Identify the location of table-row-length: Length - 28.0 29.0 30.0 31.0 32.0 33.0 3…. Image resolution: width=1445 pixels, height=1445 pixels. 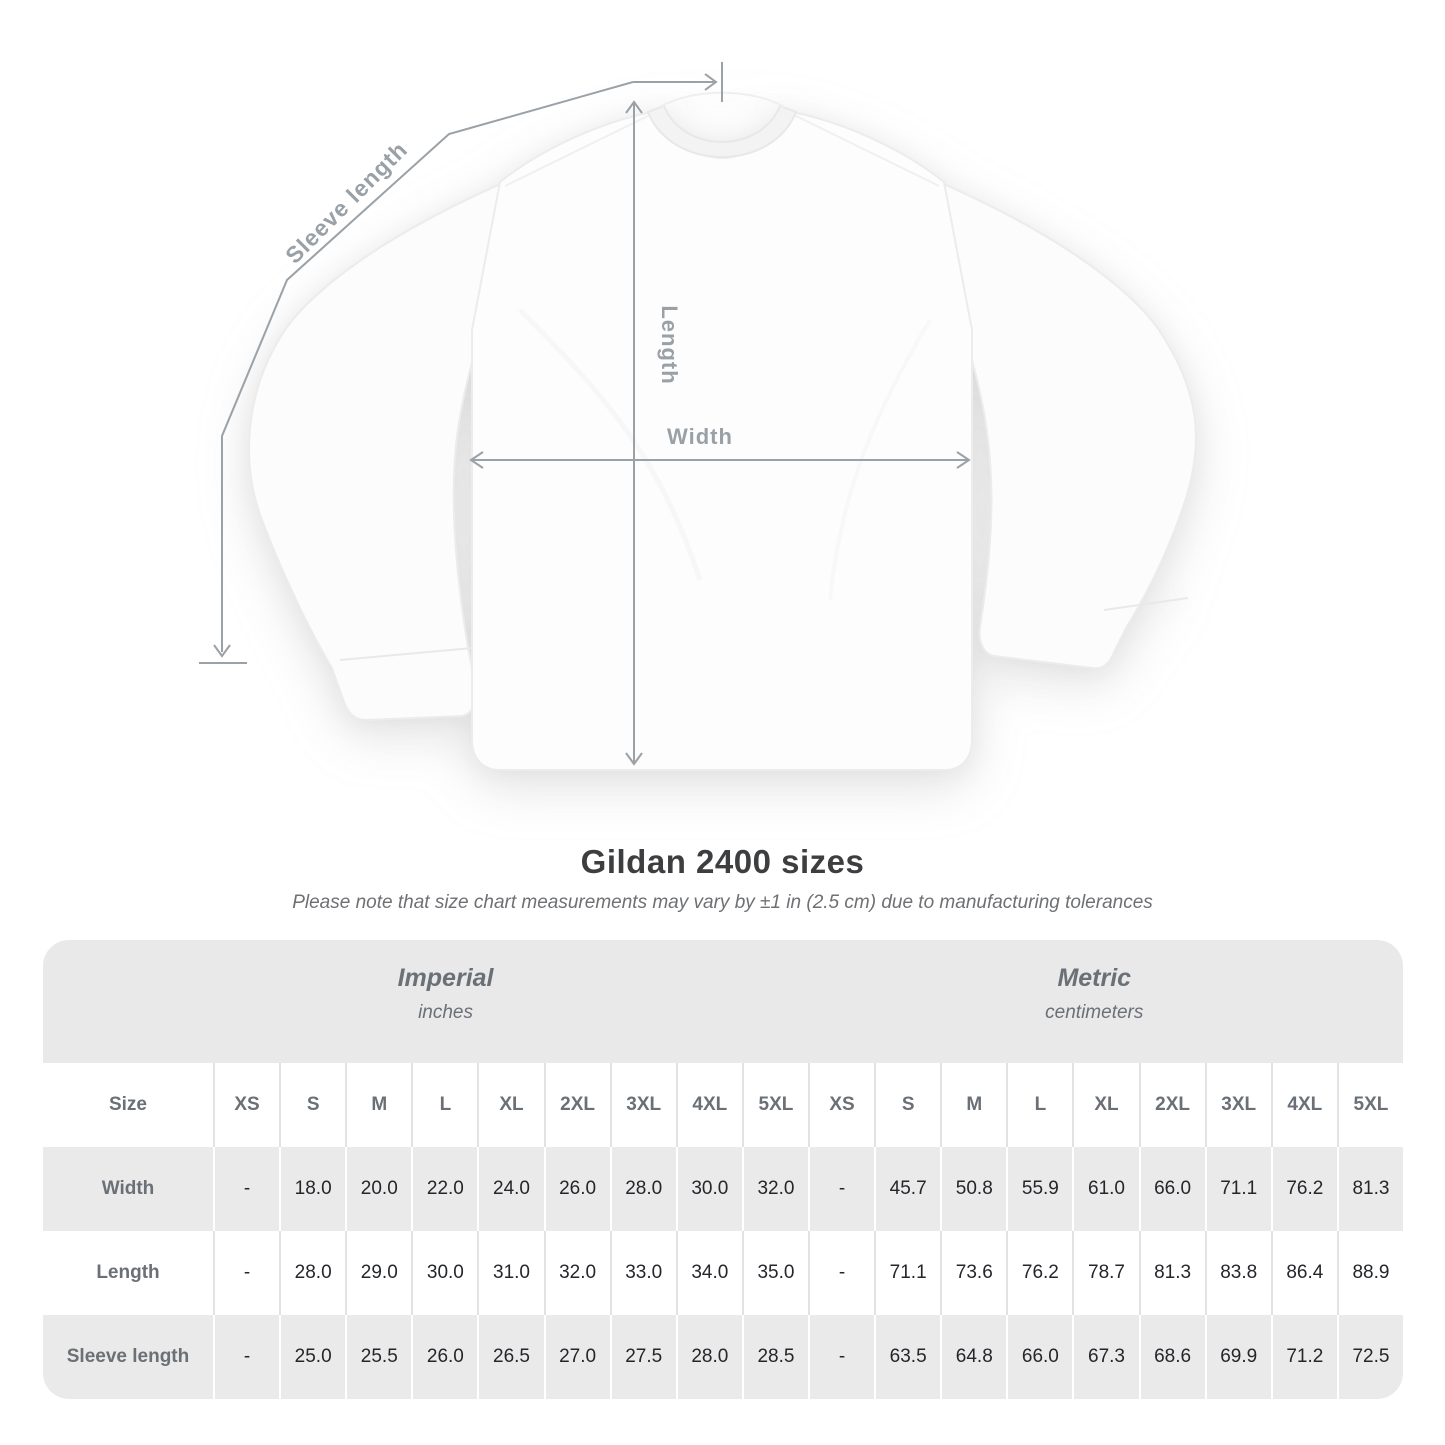
(723, 1273).